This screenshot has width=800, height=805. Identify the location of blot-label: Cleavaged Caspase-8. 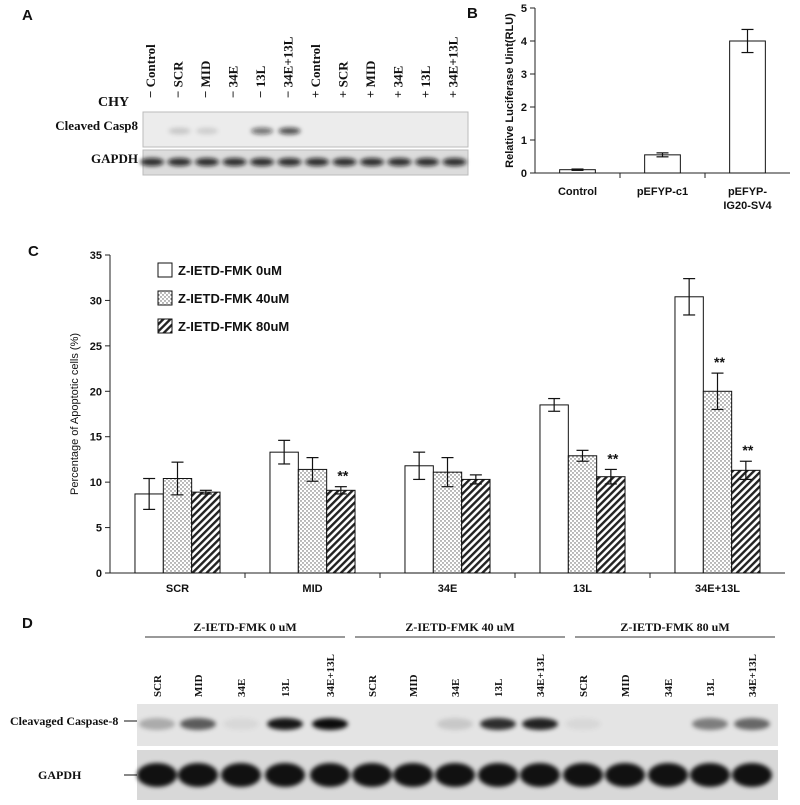
(64, 721).